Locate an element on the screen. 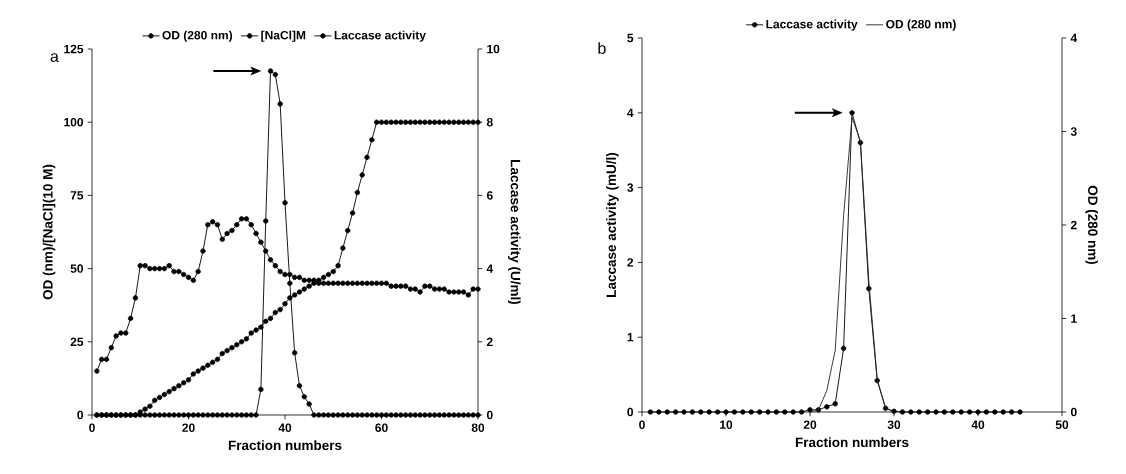 The image size is (1126, 474). legend-label: [NaCl]M is located at coordinates (283, 36).